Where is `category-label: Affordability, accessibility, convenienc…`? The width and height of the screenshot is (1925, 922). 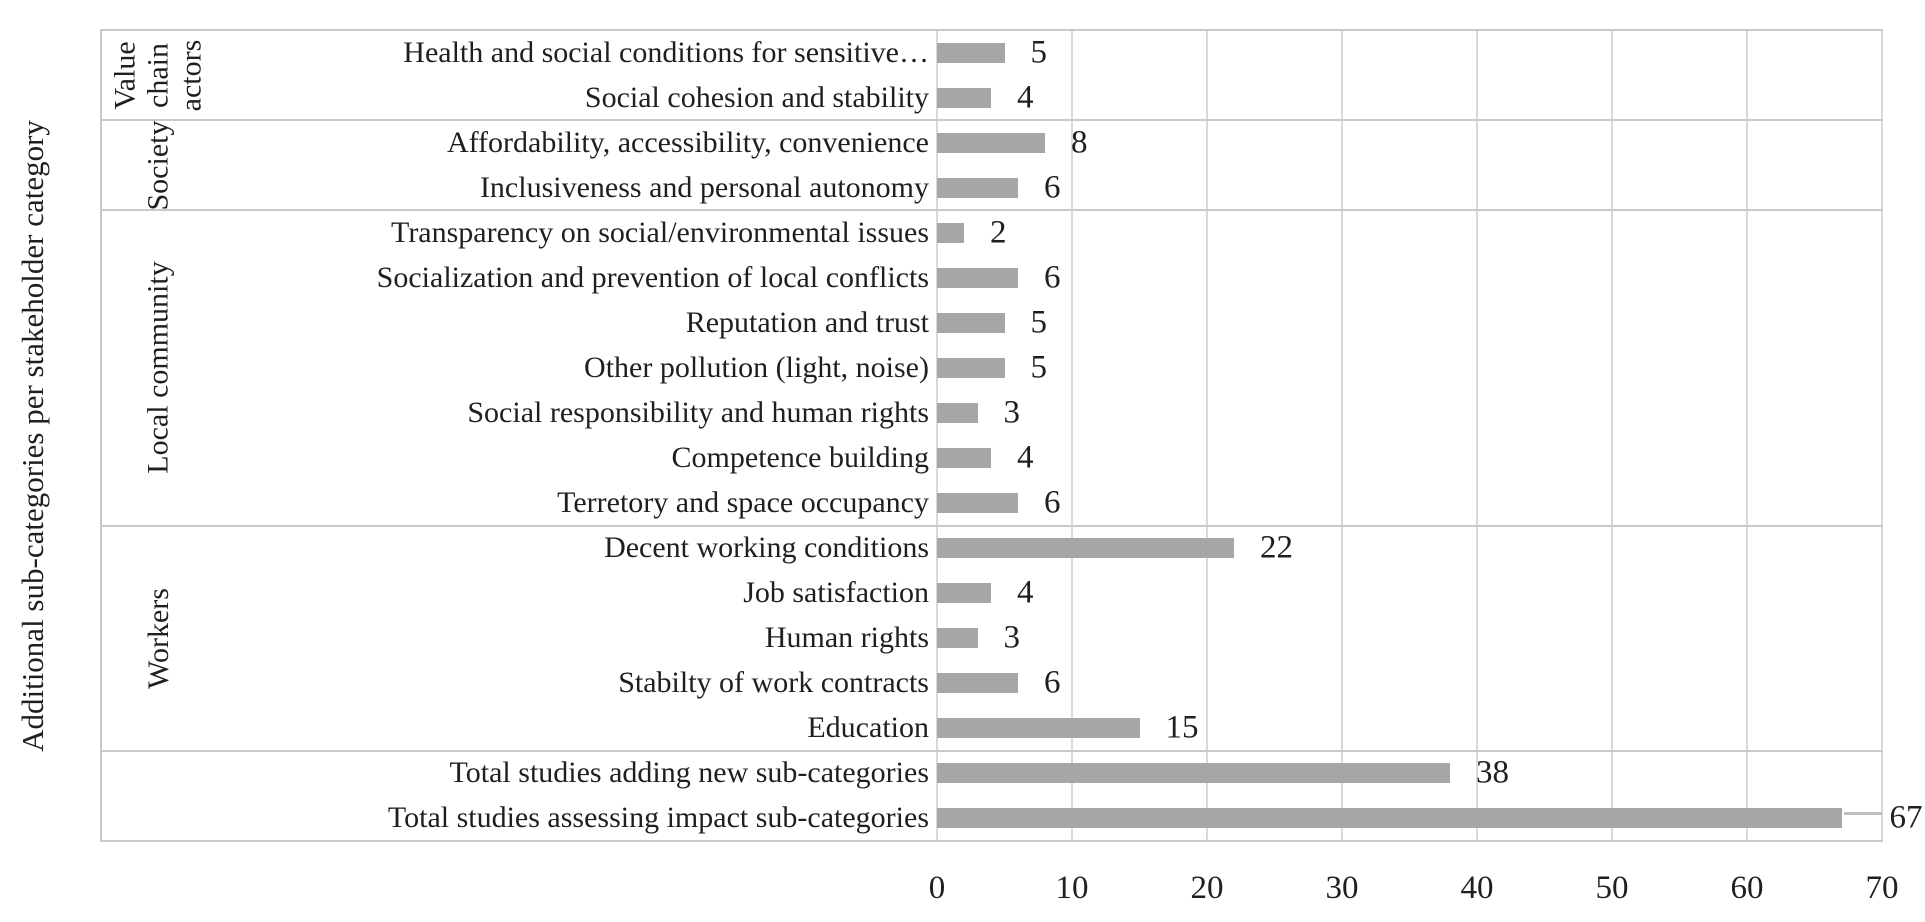 category-label: Affordability, accessibility, convenienc… is located at coordinates (687, 142).